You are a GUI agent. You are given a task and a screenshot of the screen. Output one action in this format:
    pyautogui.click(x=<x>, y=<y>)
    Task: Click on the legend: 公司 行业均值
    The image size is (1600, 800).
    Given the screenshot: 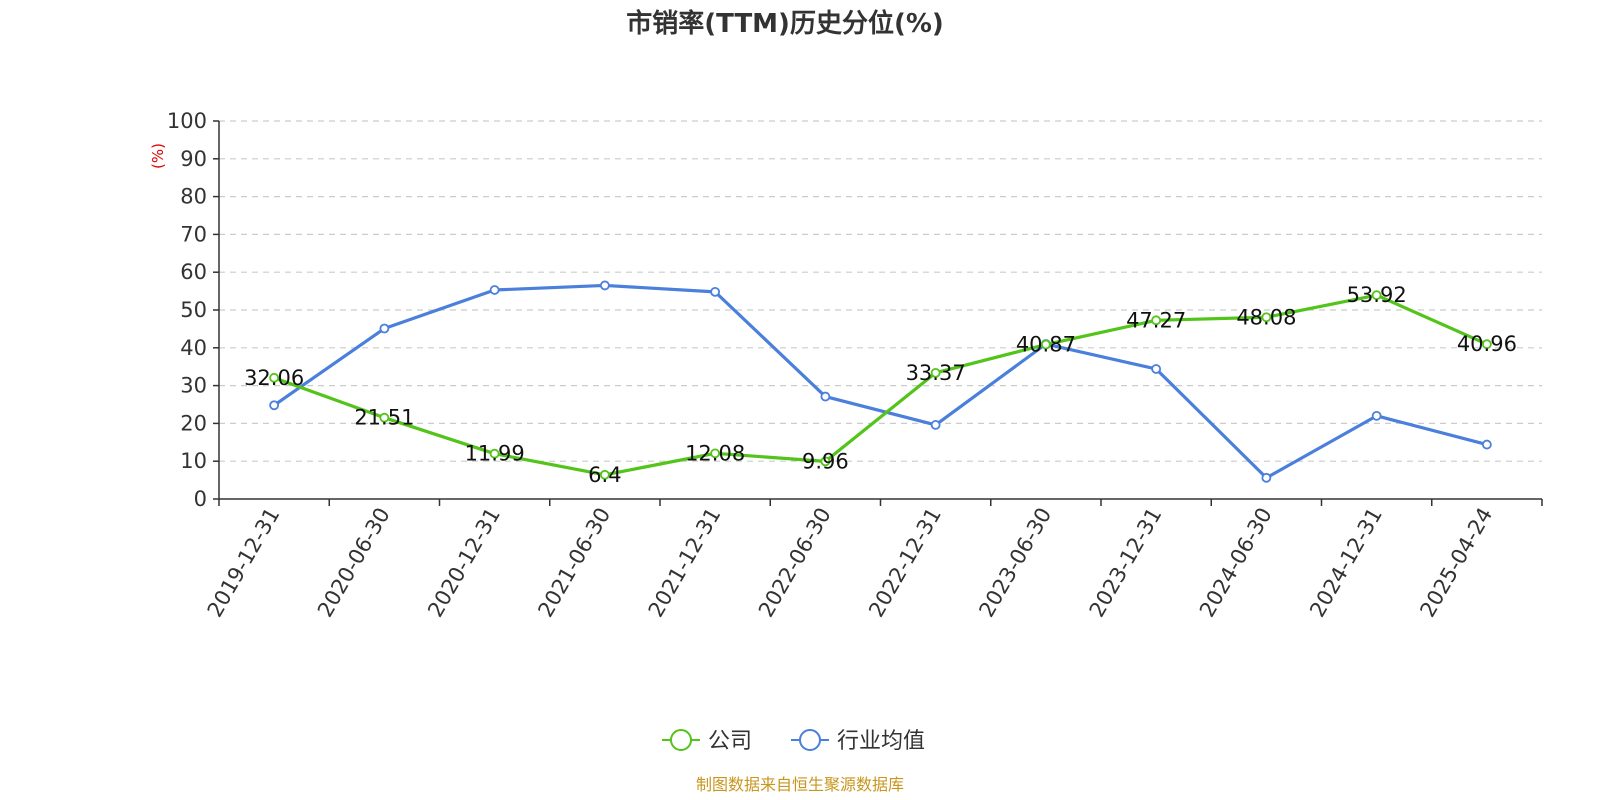 What is the action you would take?
    pyautogui.click(x=793, y=741)
    